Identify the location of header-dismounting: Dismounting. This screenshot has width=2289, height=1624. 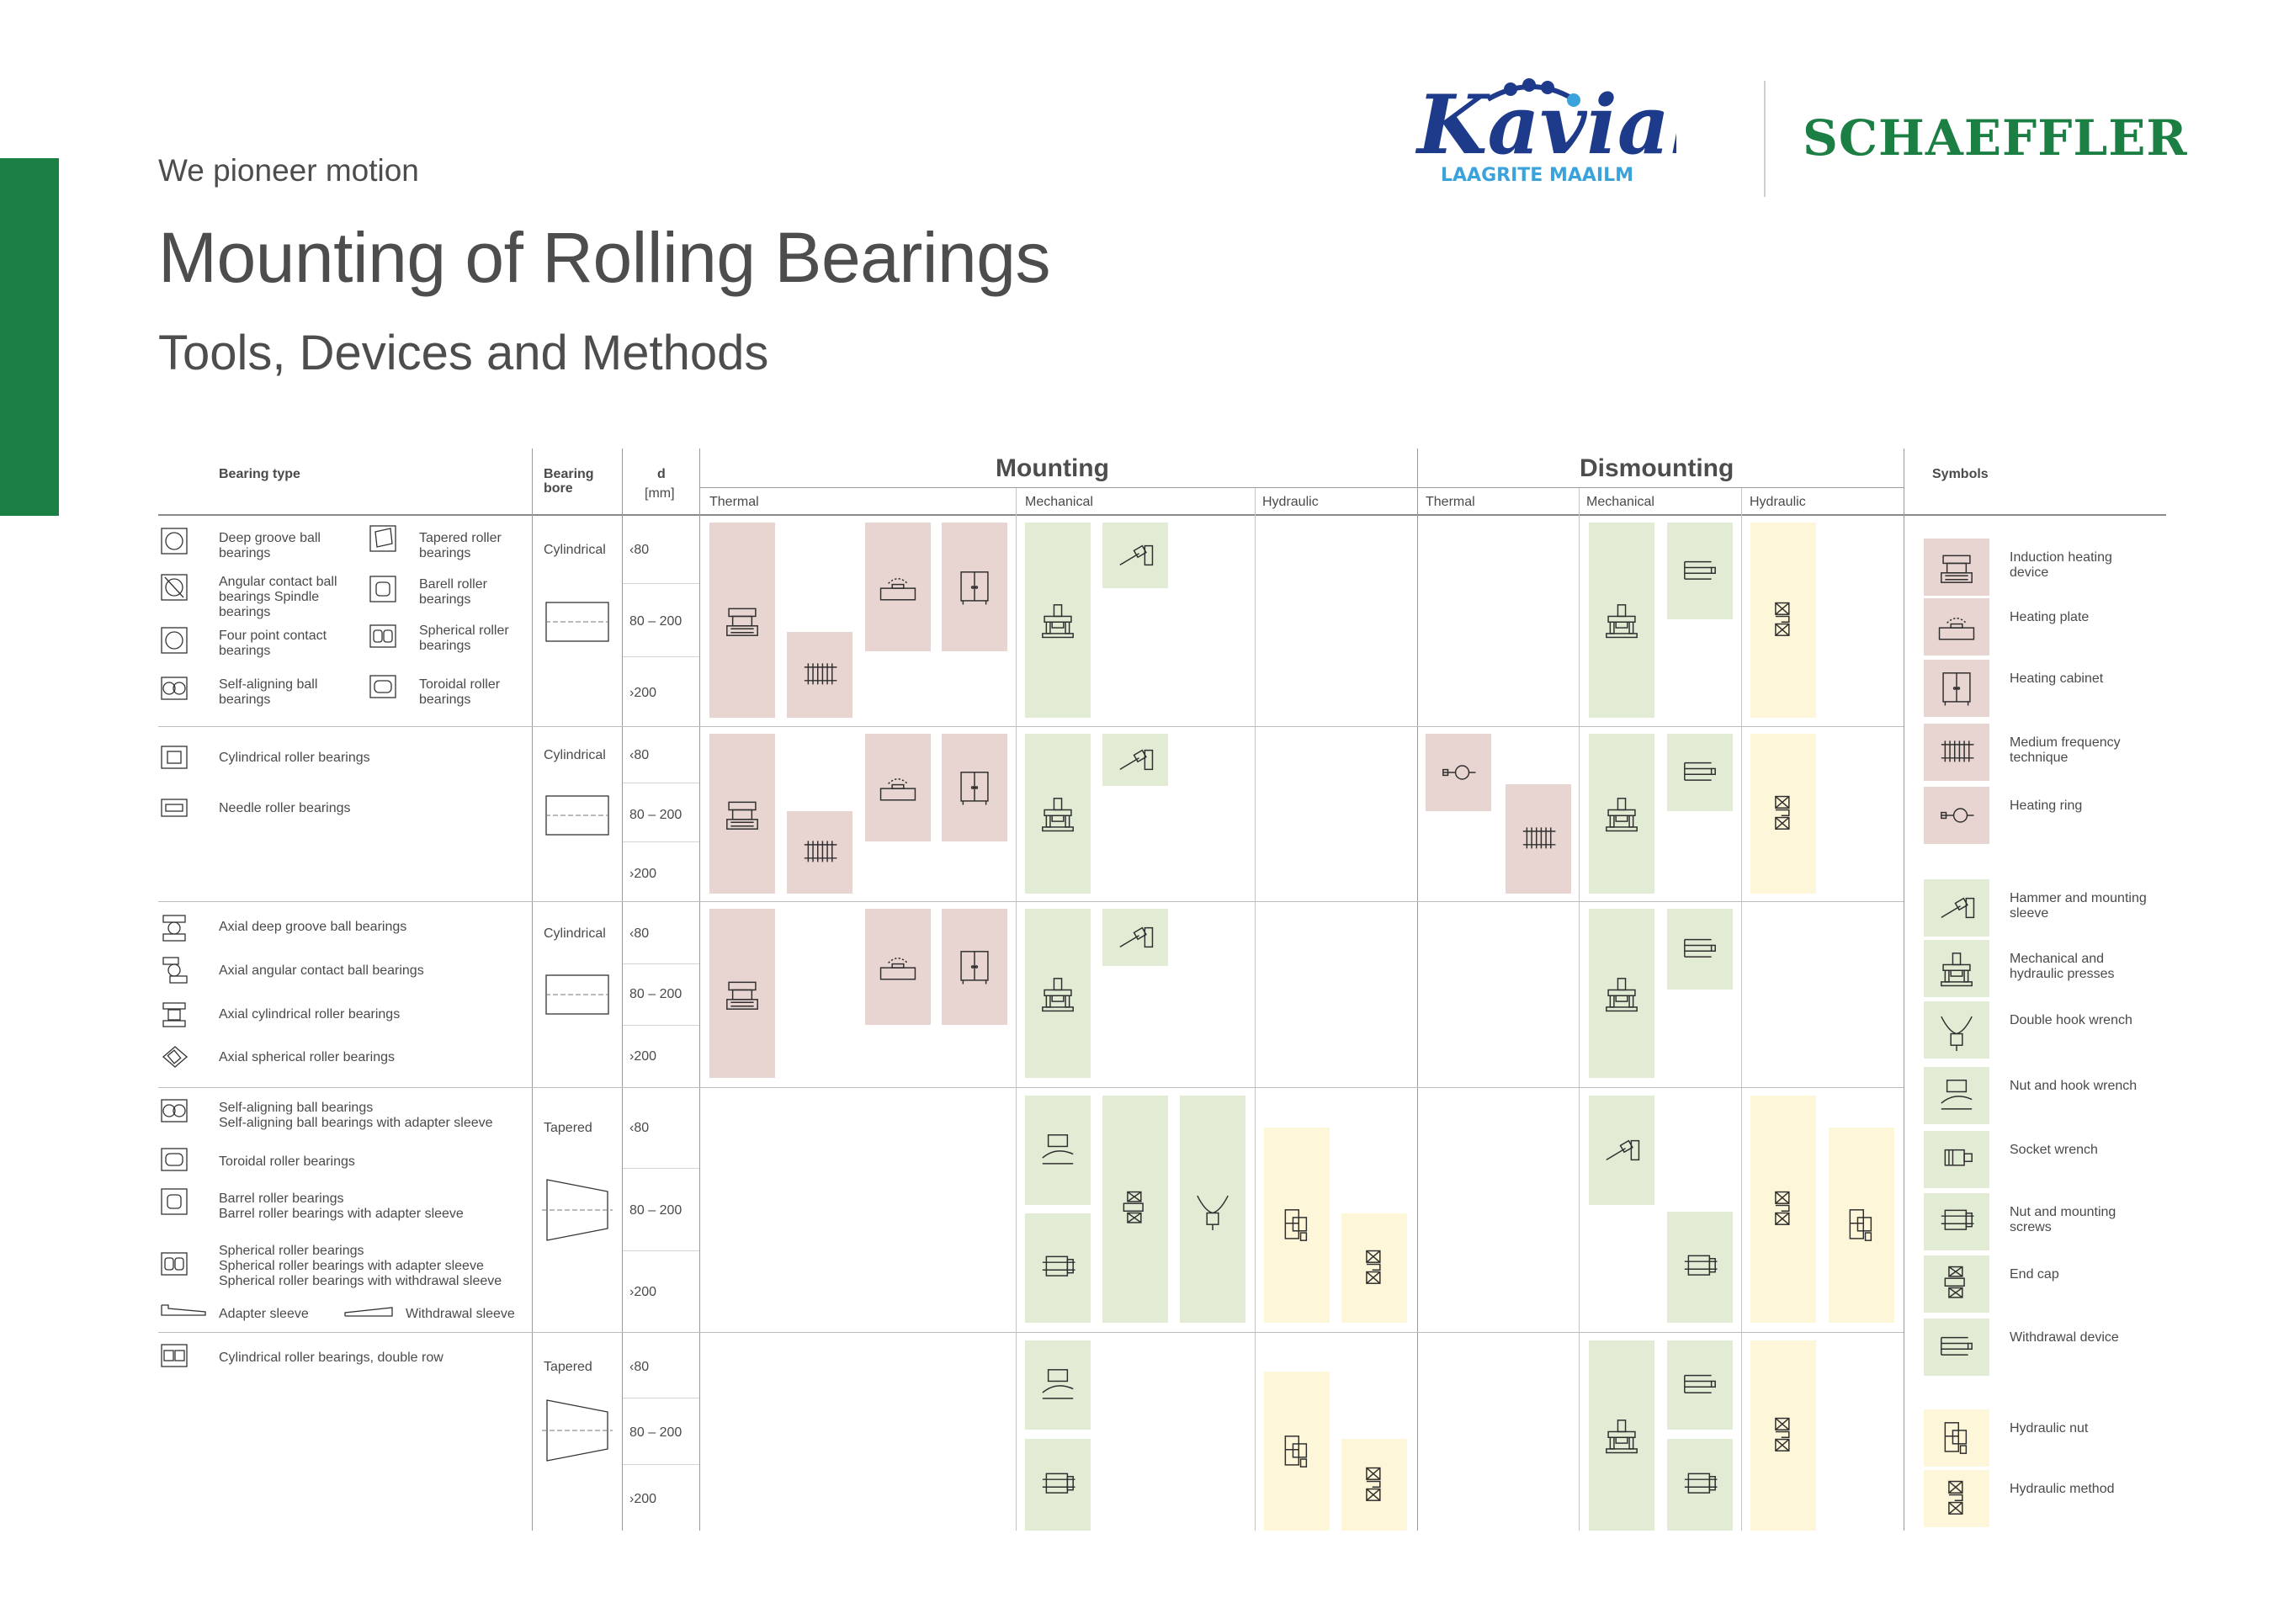
(1657, 468).